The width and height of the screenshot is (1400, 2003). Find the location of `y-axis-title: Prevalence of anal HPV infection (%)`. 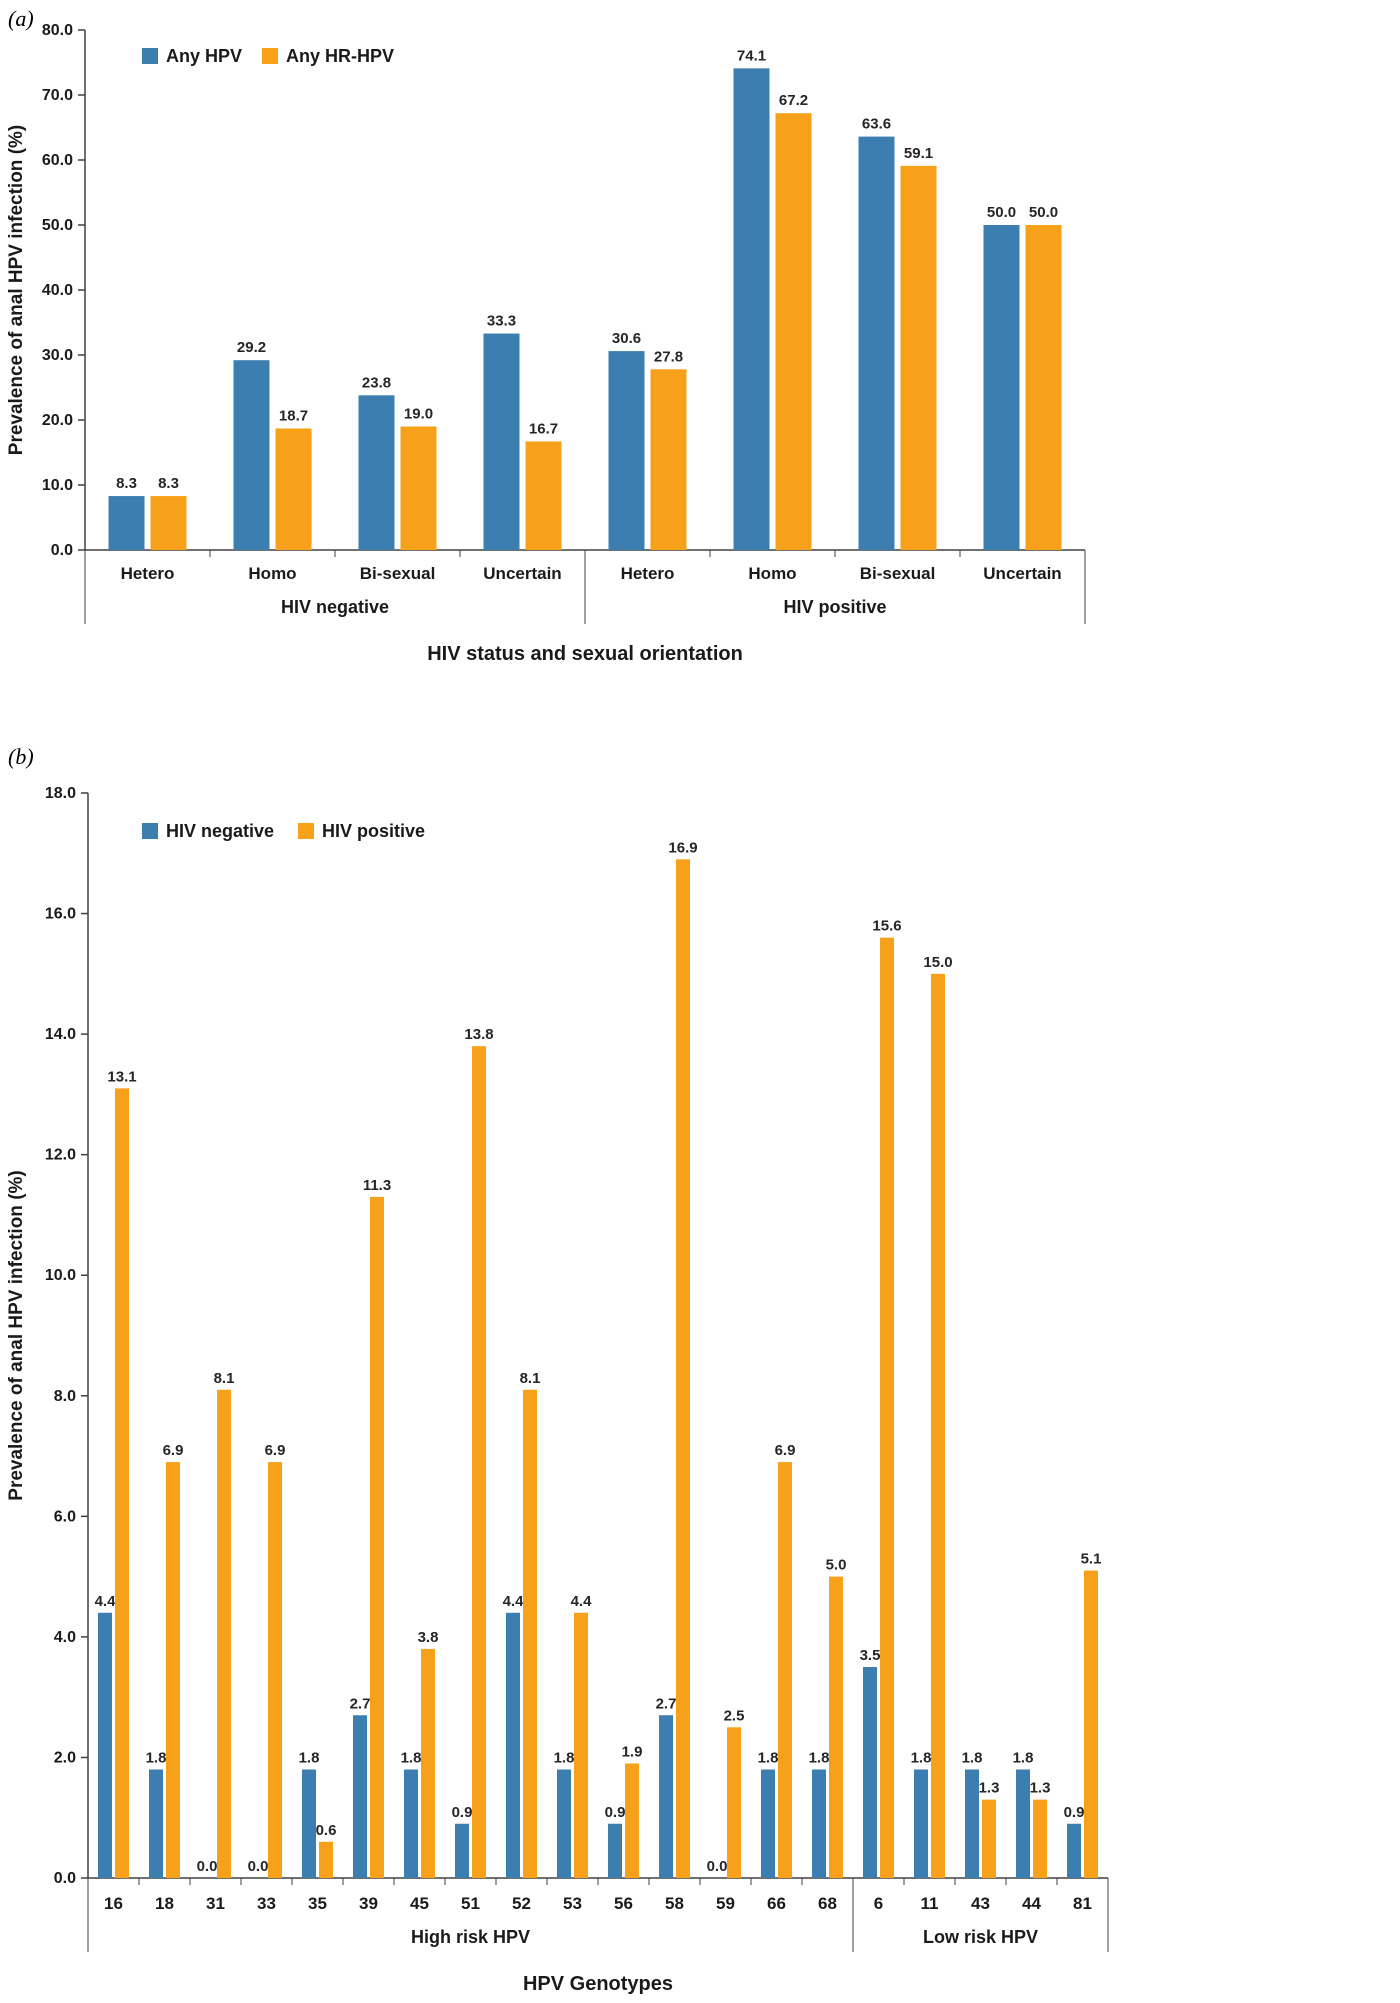

y-axis-title: Prevalence of anal HPV infection (%) is located at coordinates (16, 1335).